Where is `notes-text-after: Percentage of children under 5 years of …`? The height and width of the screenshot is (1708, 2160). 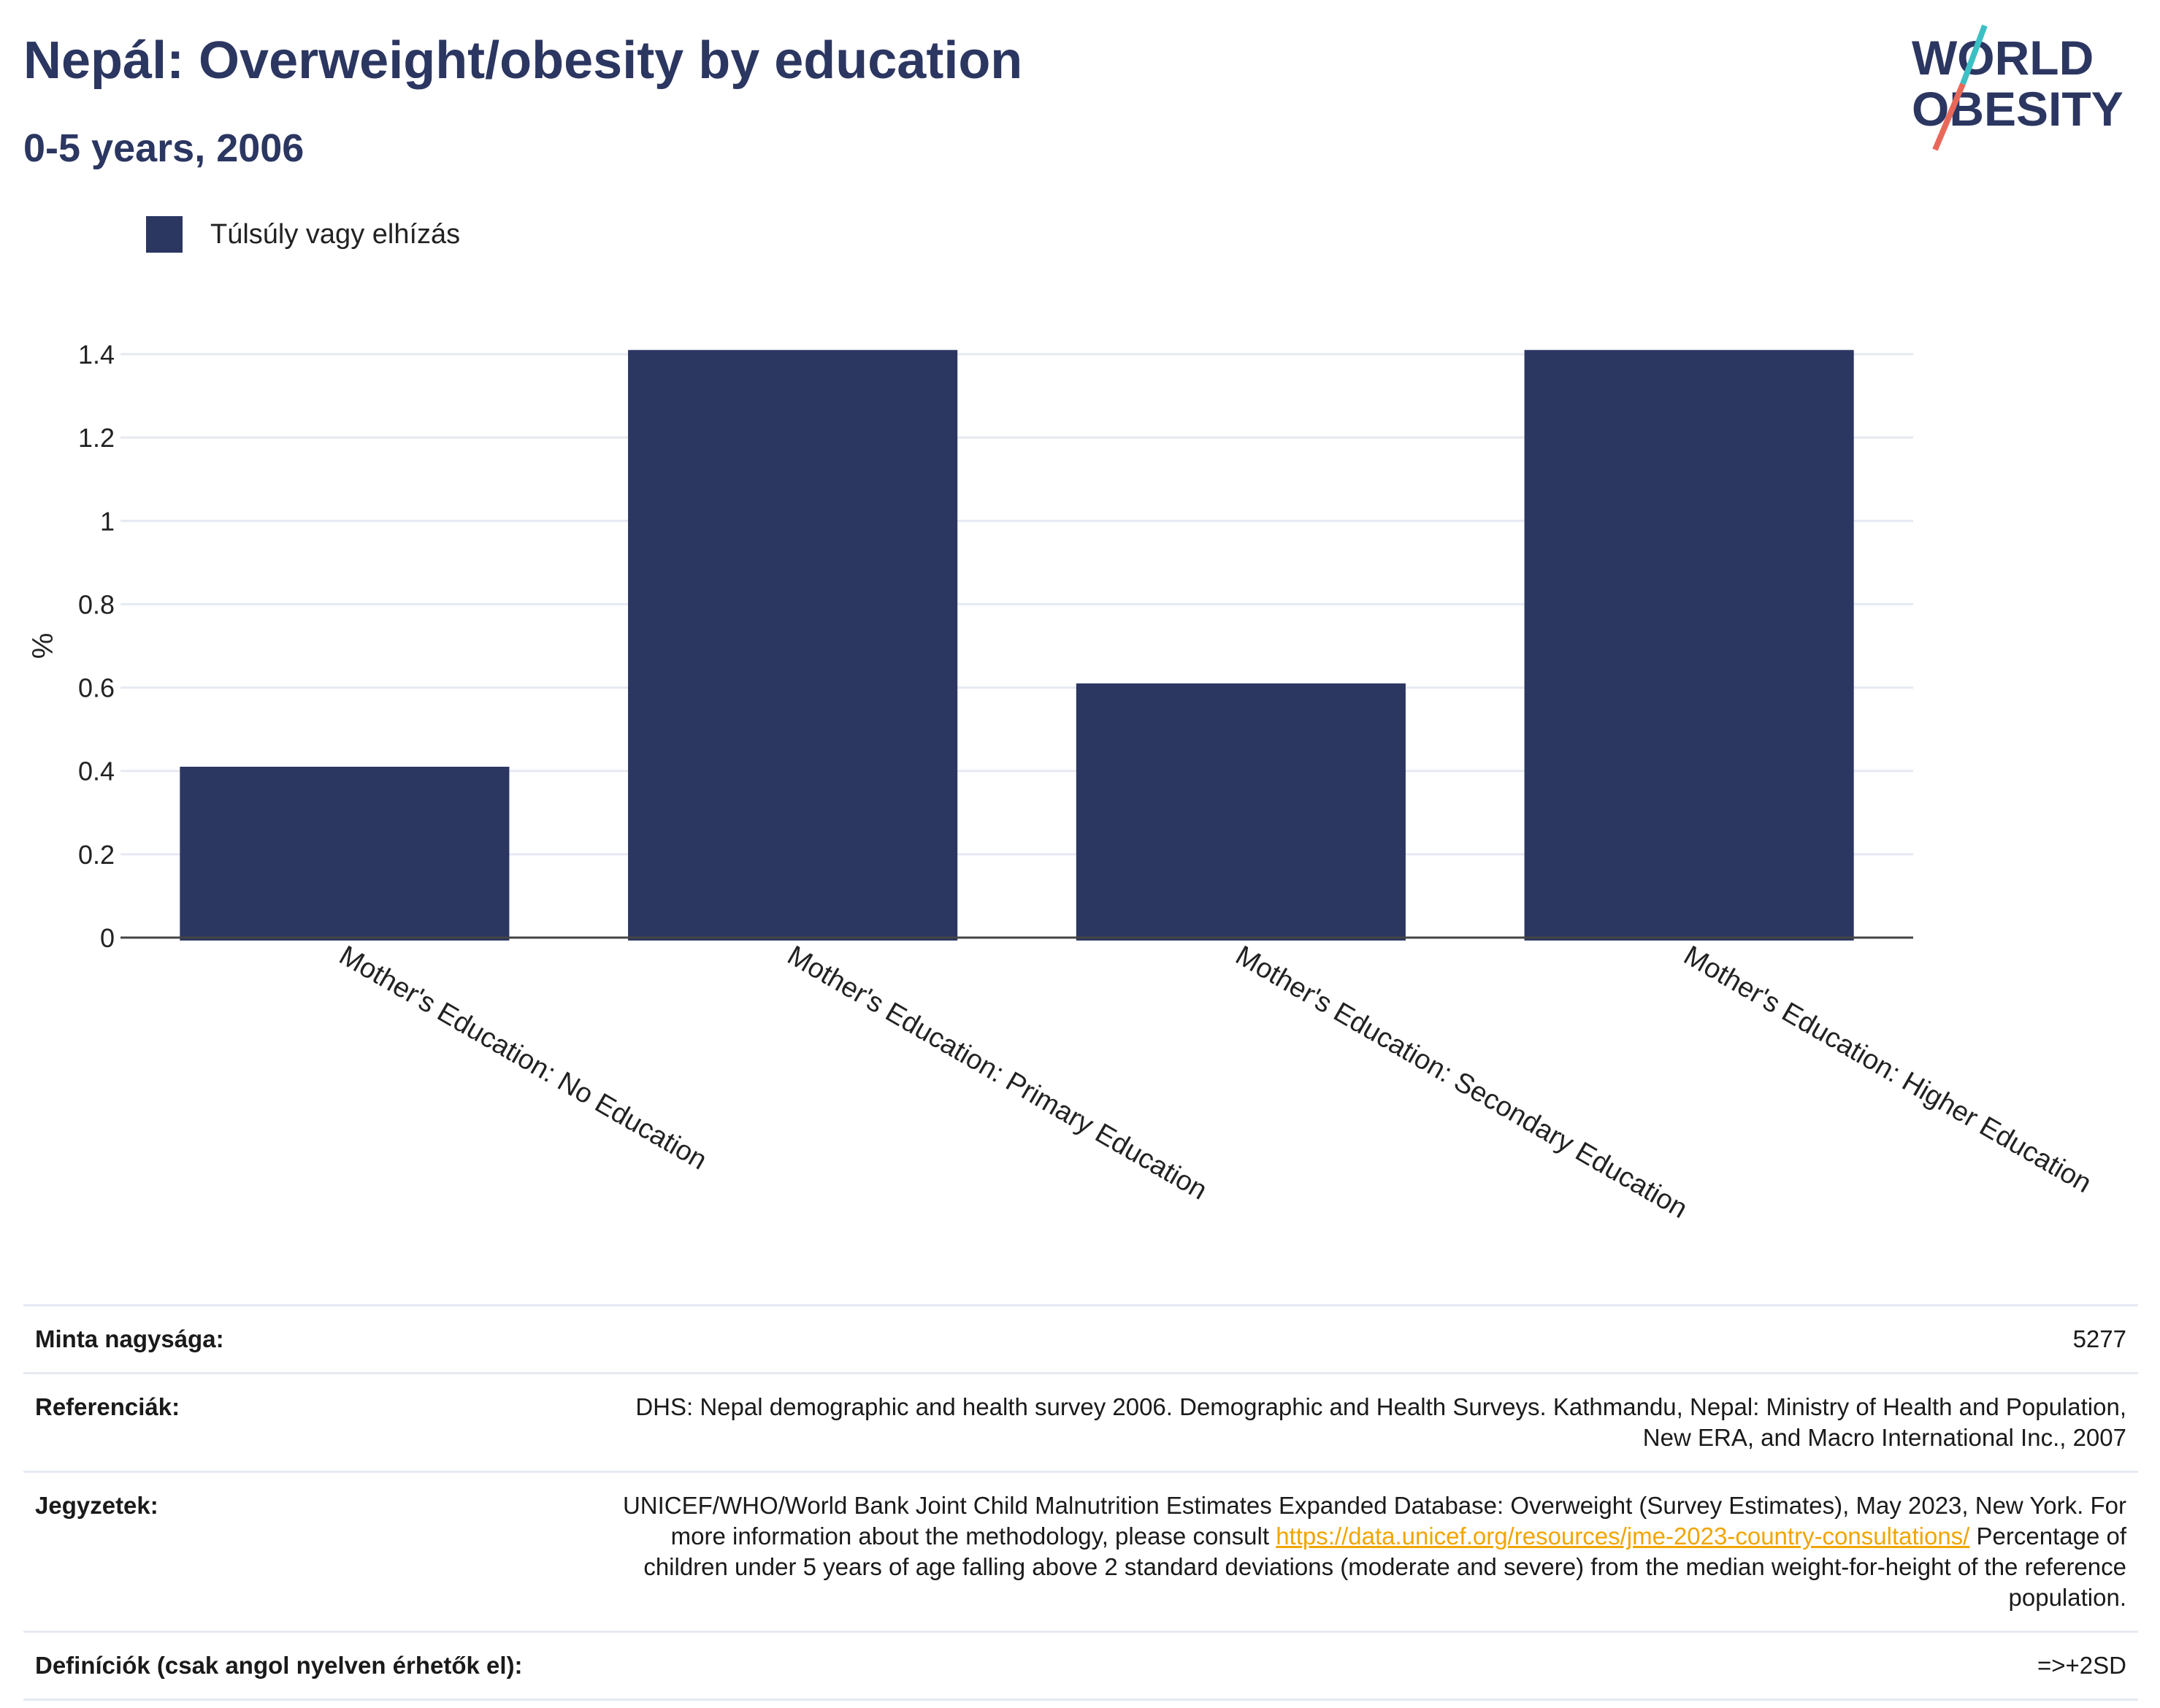
notes-text-after: Percentage of children under 5 years of … is located at coordinates (1384, 1567).